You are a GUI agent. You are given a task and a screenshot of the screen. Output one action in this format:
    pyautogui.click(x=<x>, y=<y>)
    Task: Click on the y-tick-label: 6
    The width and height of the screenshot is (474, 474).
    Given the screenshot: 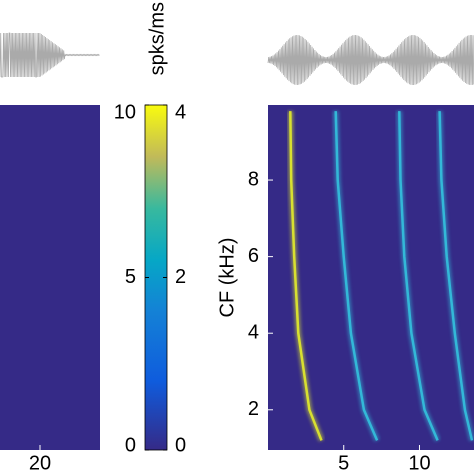 What is the action you would take?
    pyautogui.click(x=253, y=256)
    